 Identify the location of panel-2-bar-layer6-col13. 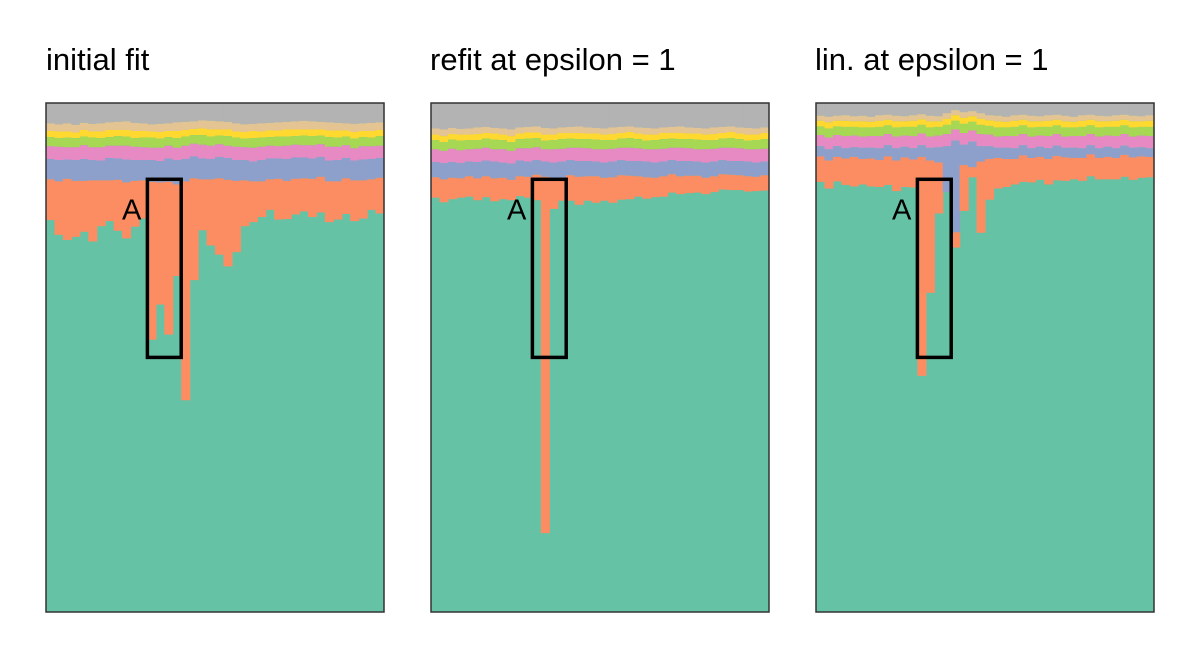
(930, 226).